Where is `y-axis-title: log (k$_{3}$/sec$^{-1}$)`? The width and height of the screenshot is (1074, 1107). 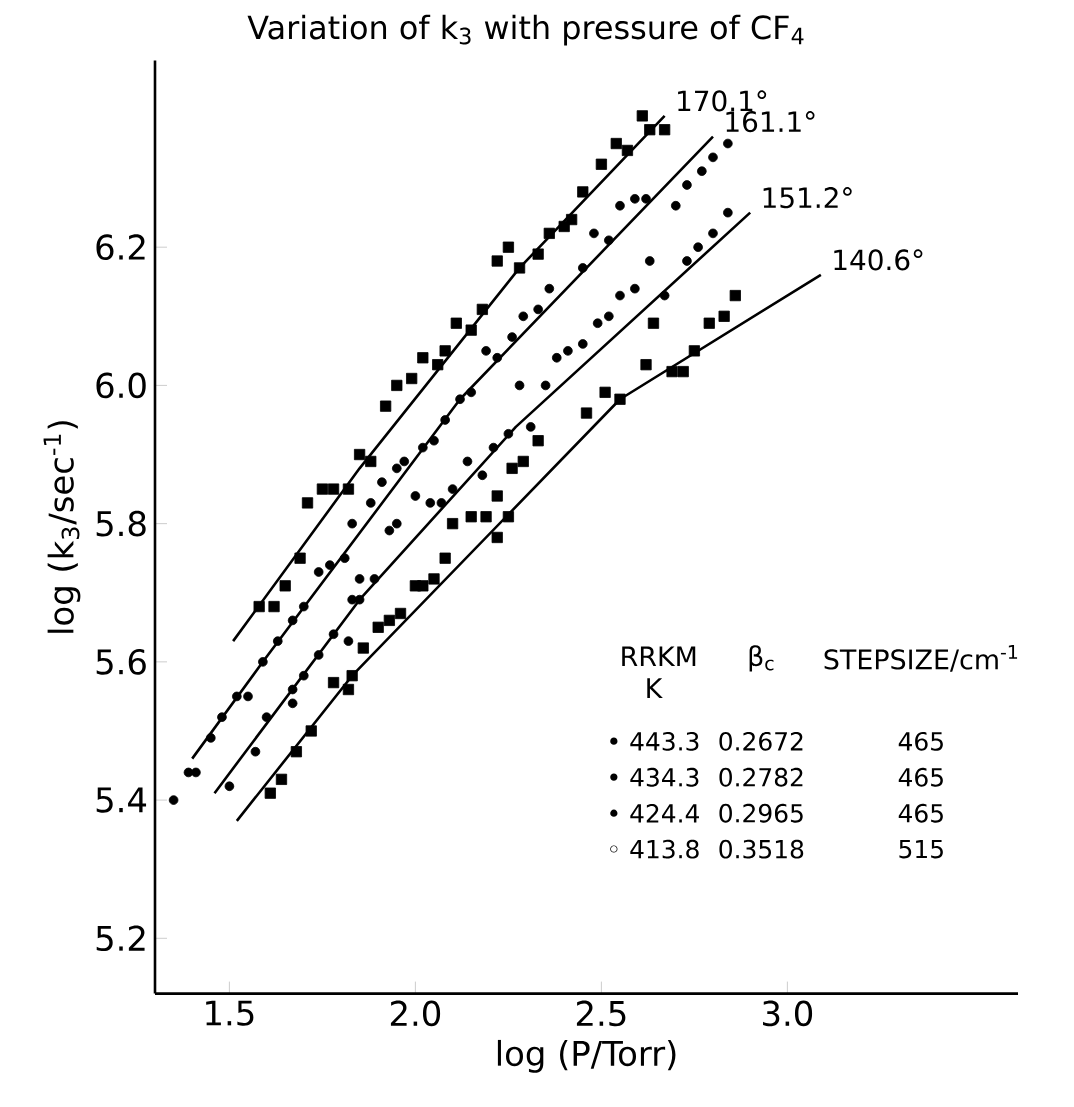
y-axis-title: log (k$_{3}$/sec$^{-1}$) is located at coordinates (62, 527).